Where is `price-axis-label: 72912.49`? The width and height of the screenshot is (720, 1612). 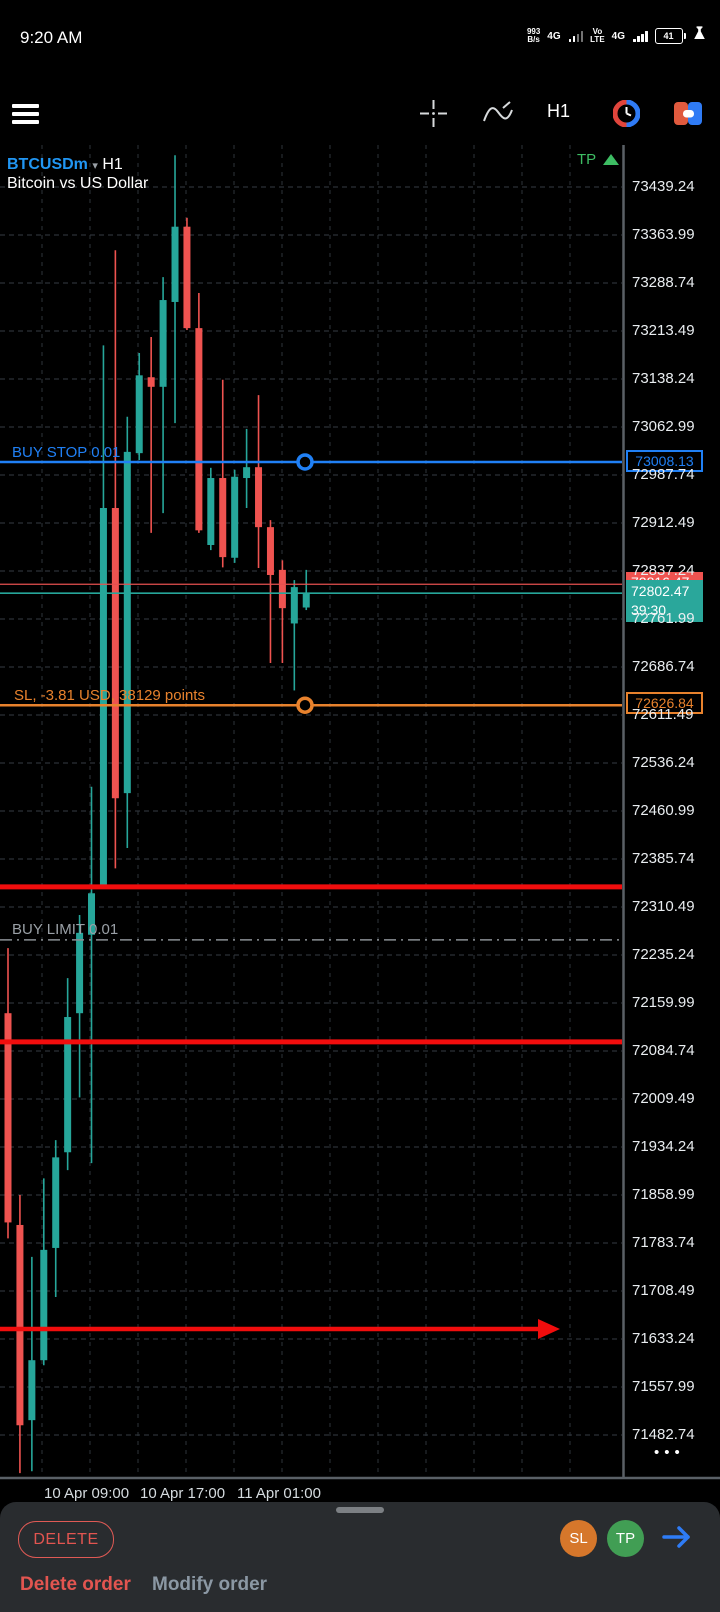
price-axis-label: 72912.49 is located at coordinates (663, 522).